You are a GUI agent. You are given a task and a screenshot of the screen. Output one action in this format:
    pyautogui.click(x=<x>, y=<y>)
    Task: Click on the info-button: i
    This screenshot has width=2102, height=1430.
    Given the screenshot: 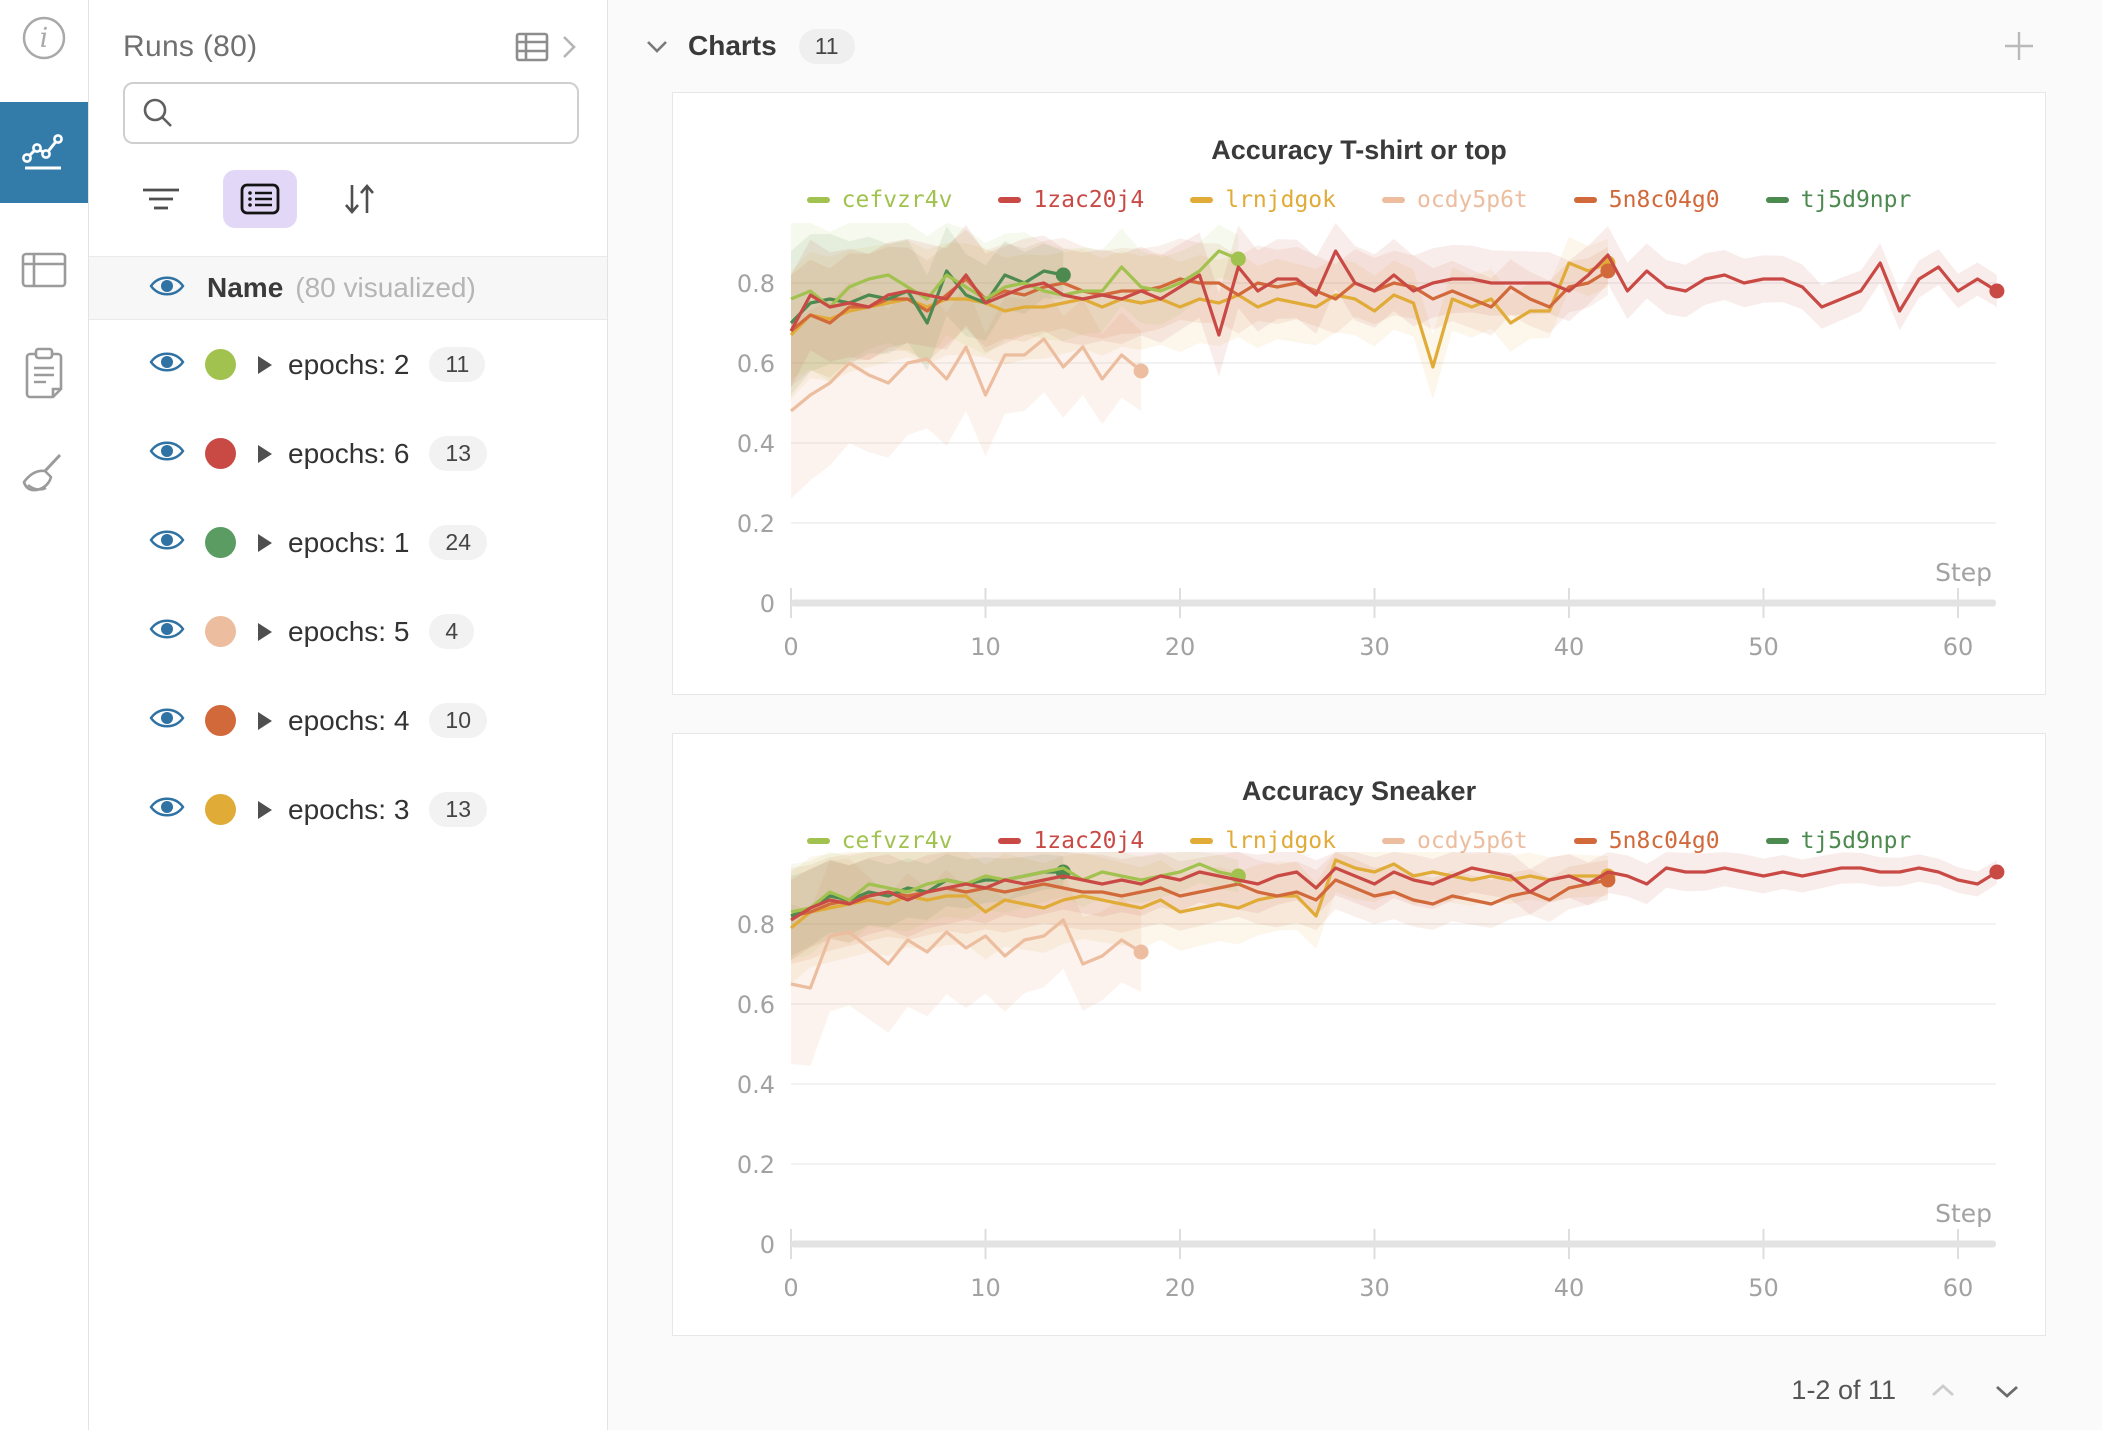 What is the action you would take?
    pyautogui.click(x=44, y=38)
    